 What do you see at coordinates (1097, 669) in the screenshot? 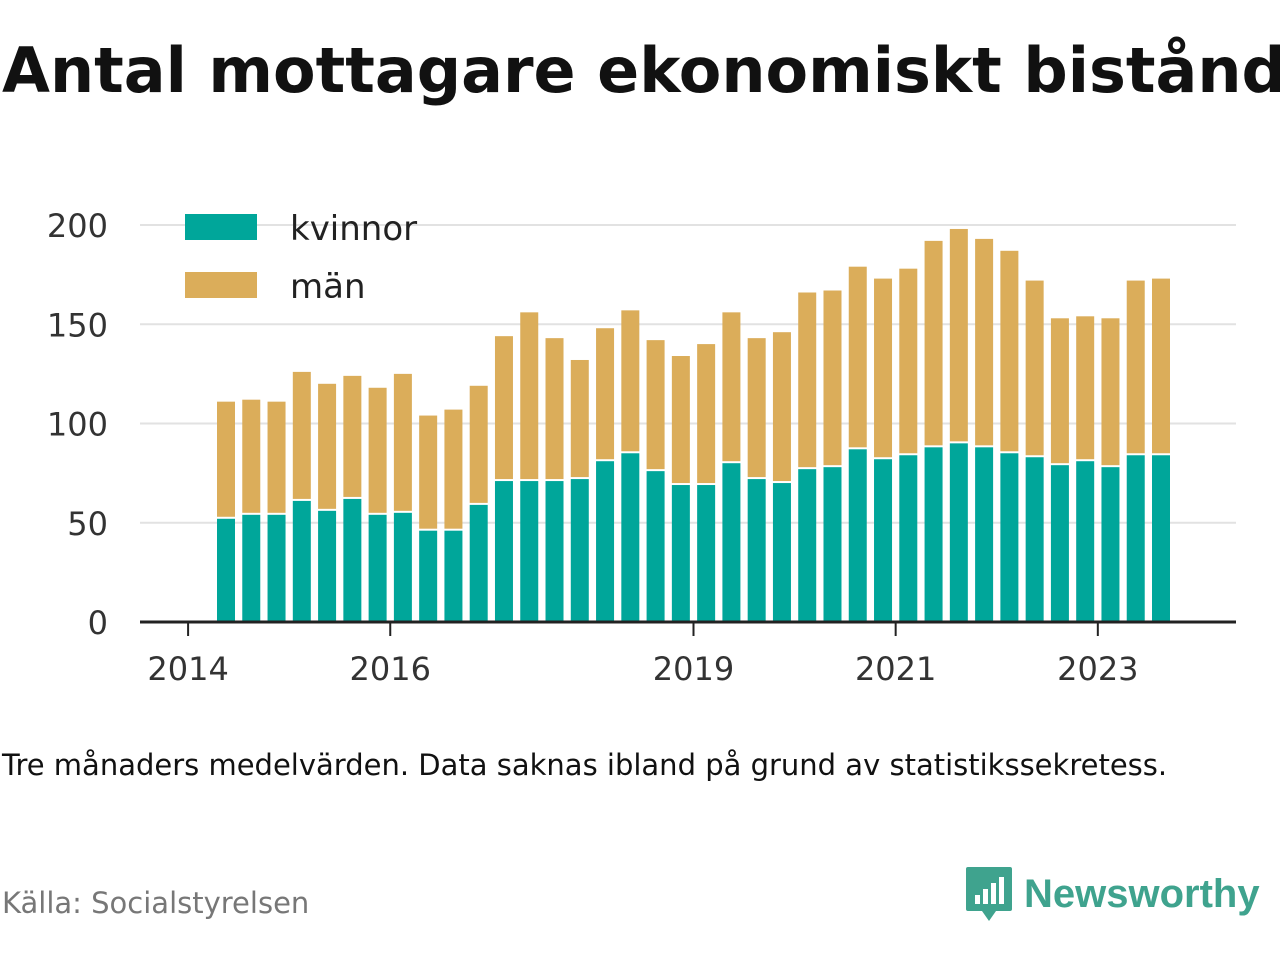
I see `x-tick-label: 2023` at bounding box center [1097, 669].